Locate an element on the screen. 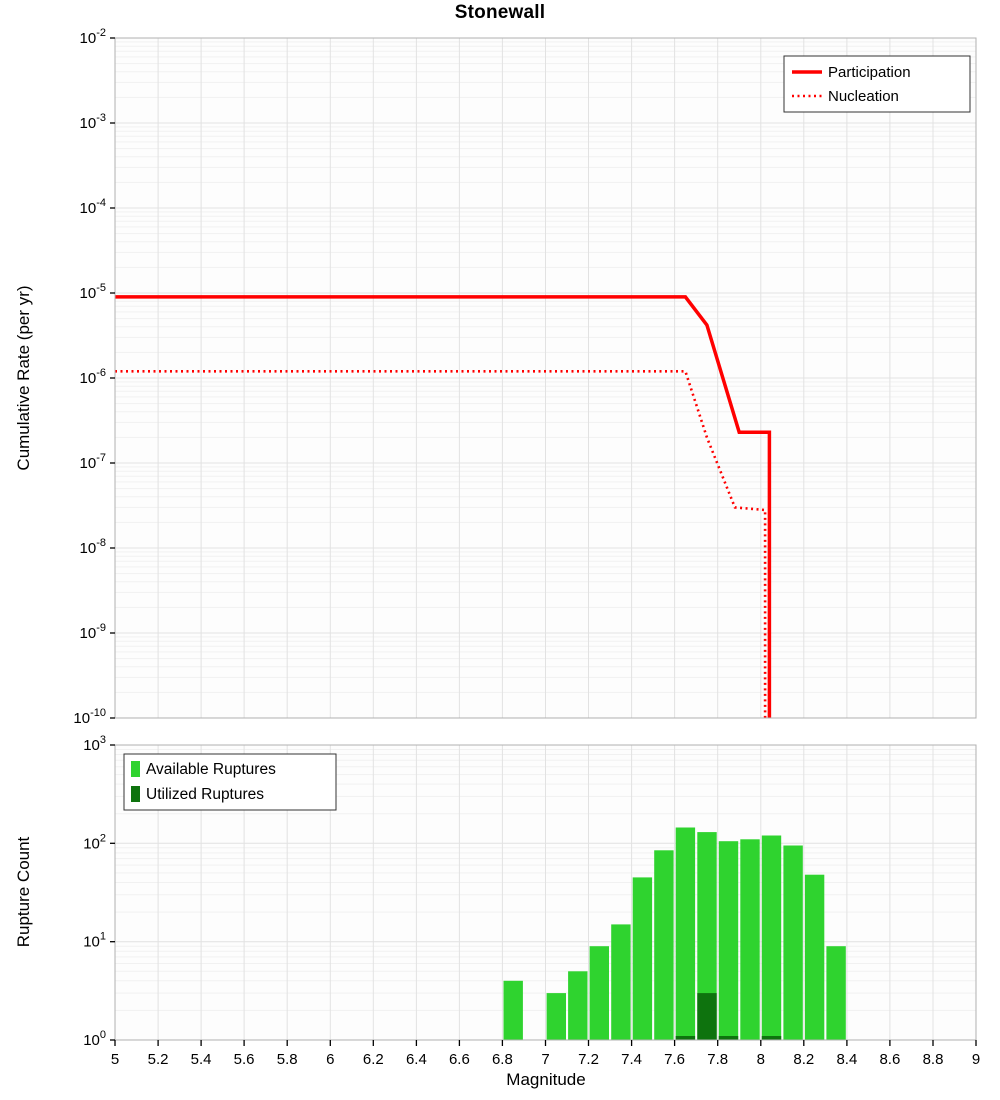 This screenshot has width=1000, height=1100. x-tick-label: 6.6 is located at coordinates (459, 1059).